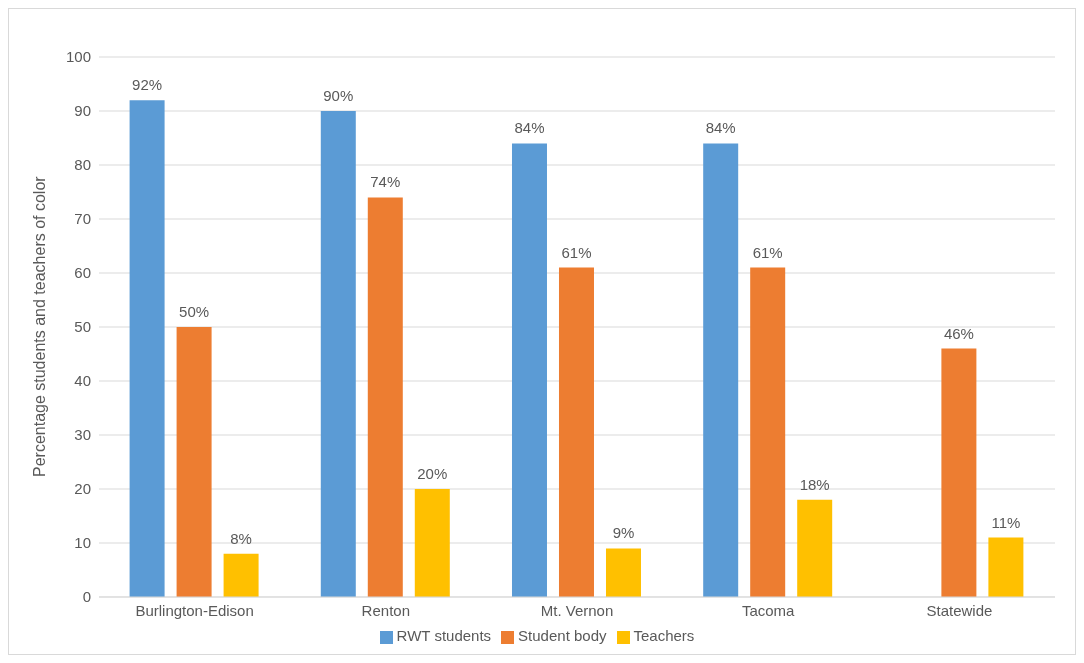 This screenshot has height=663, width=1084. I want to click on y-tick-label: 0, so click(86, 597).